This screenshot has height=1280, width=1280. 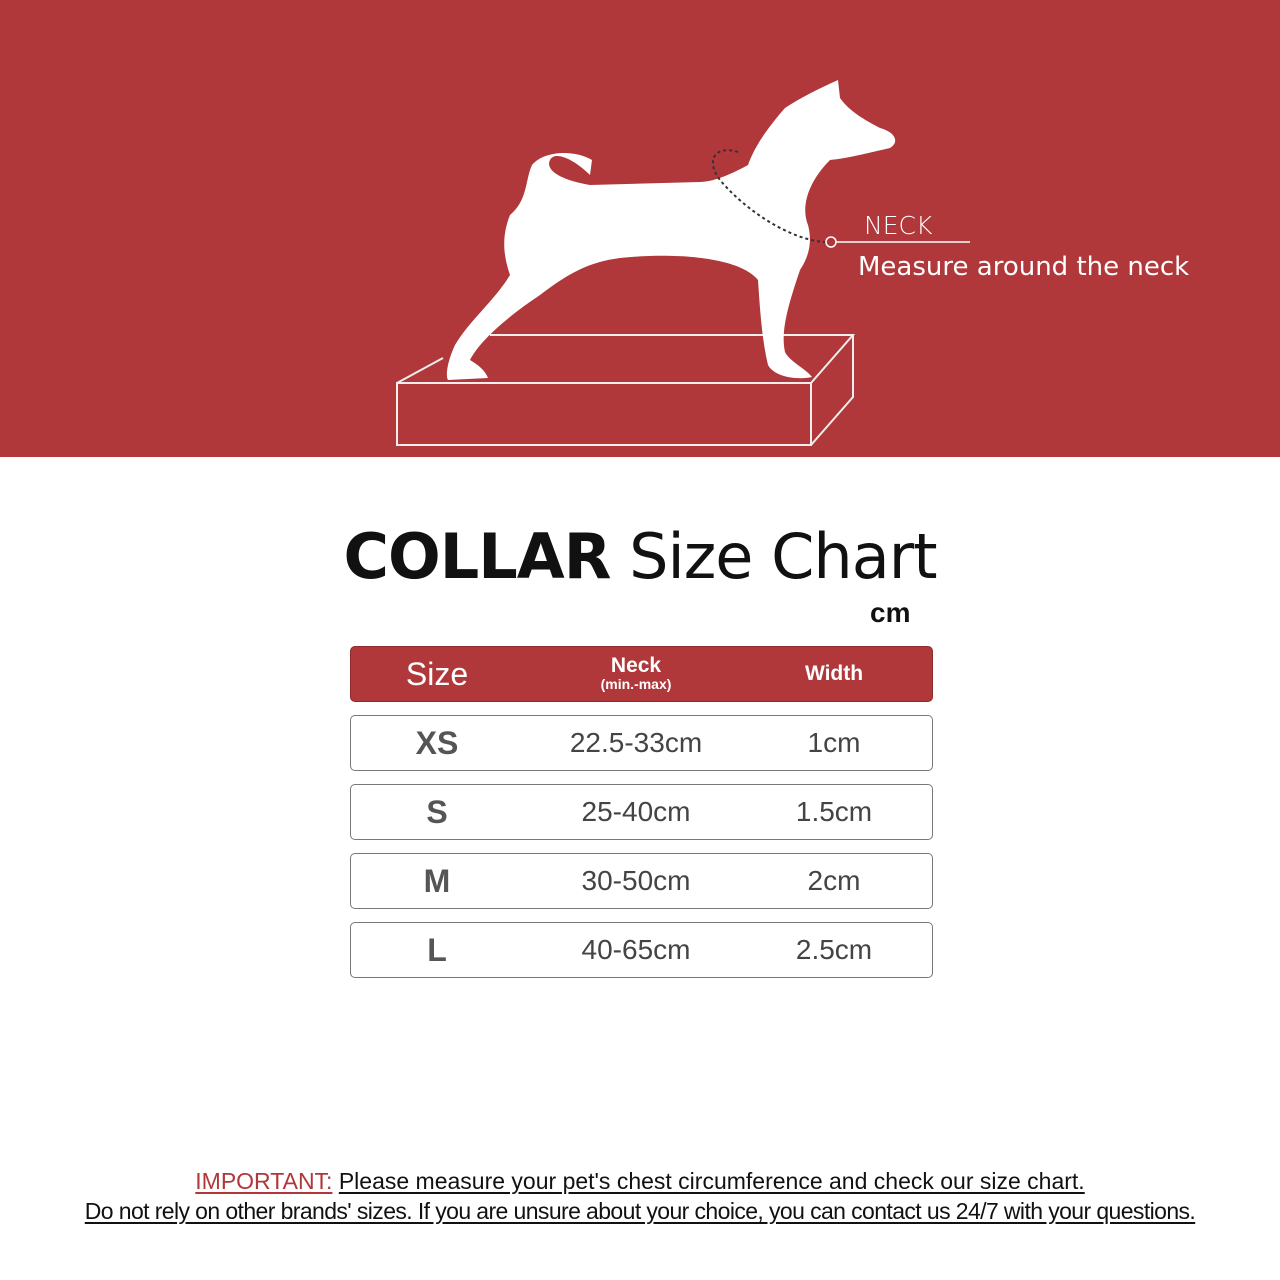 I want to click on title-bold: COLLAR, so click(x=477, y=556).